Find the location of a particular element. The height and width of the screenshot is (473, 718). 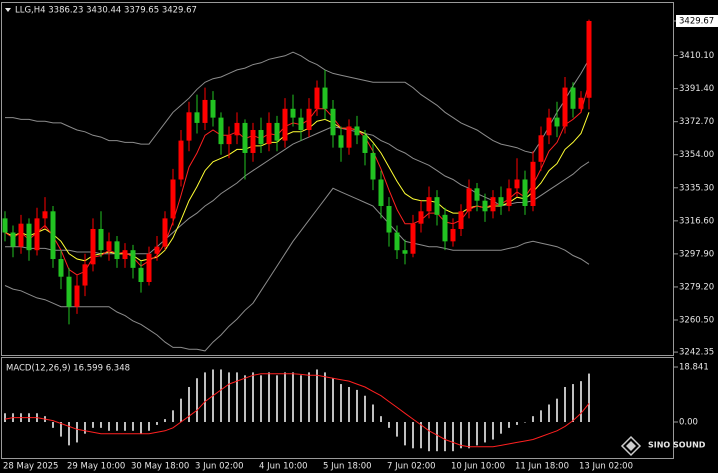

collapse-arrow is located at coordinates (8, 10).